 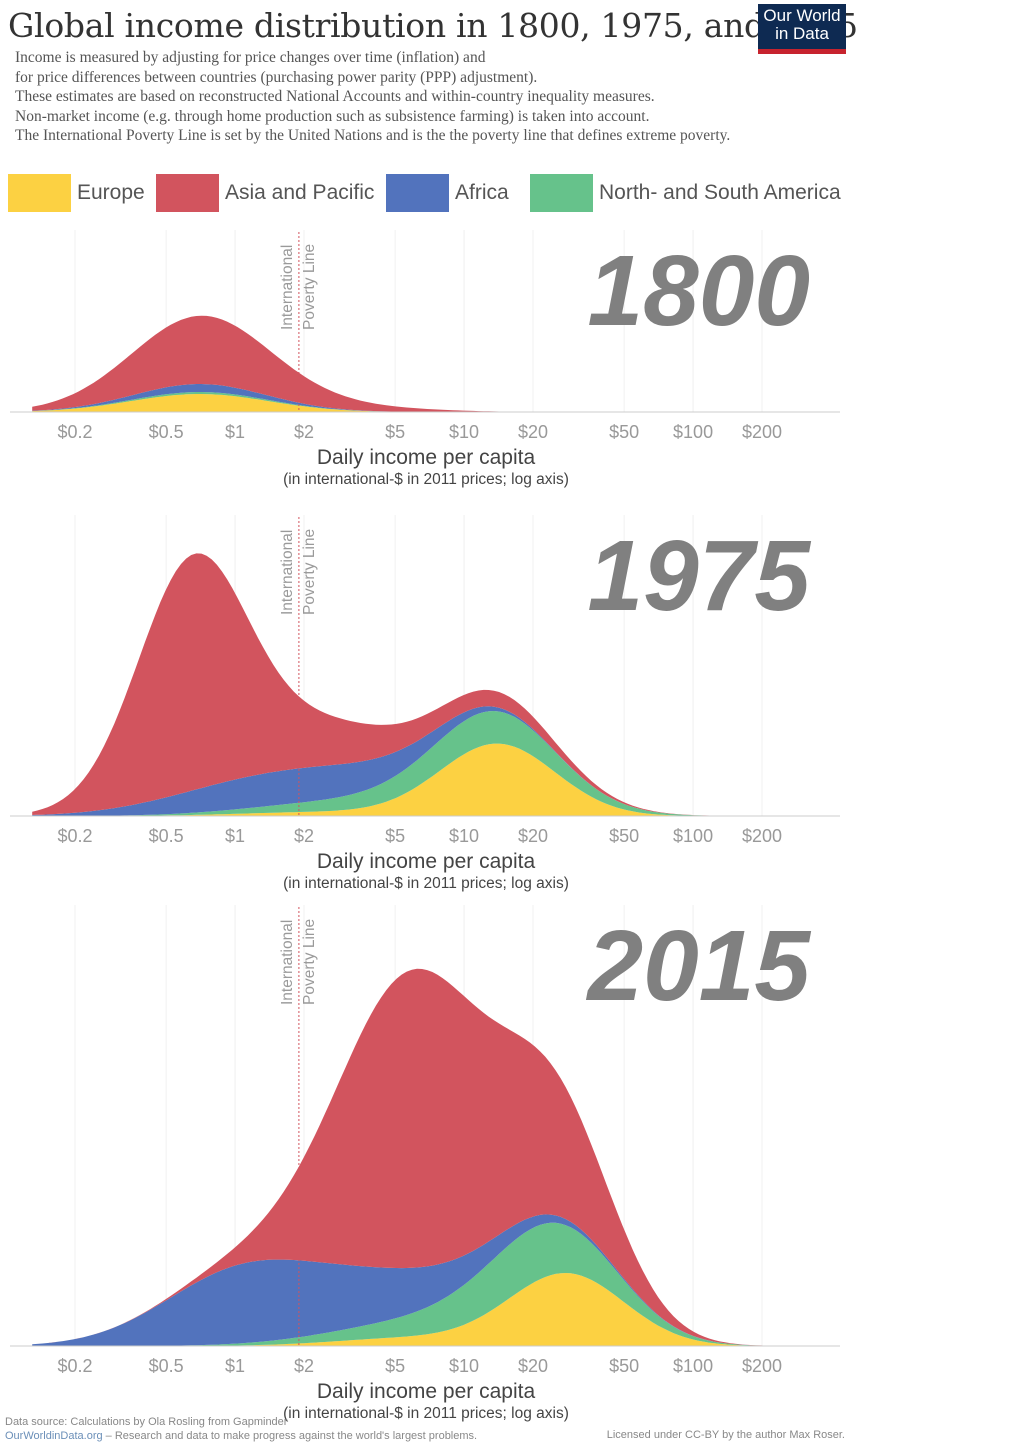 I want to click on legend-swatch-asia-pacific, so click(x=187, y=193).